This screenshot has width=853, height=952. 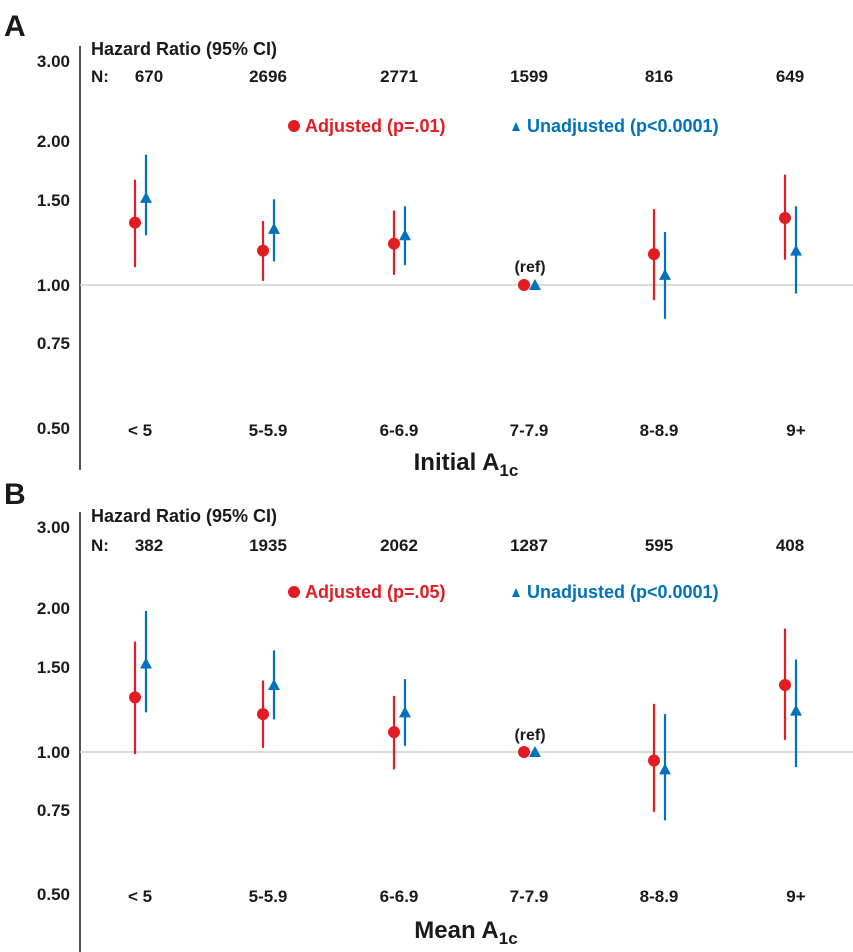 What do you see at coordinates (268, 545) in the screenshot?
I see `panel-b-n-value: 1935` at bounding box center [268, 545].